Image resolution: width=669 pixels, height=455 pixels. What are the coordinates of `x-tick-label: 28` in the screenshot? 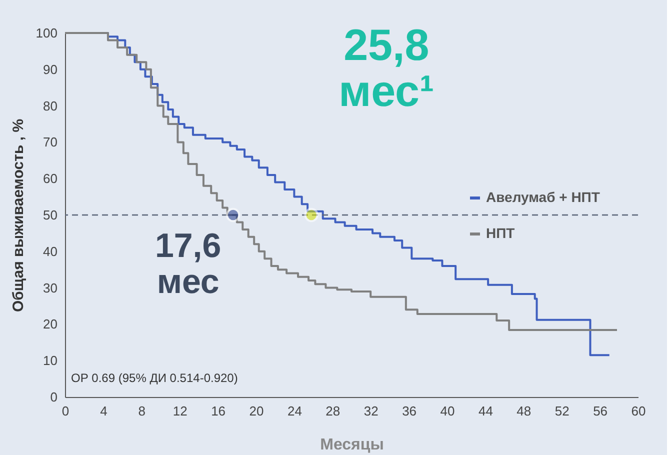 It's located at (333, 411).